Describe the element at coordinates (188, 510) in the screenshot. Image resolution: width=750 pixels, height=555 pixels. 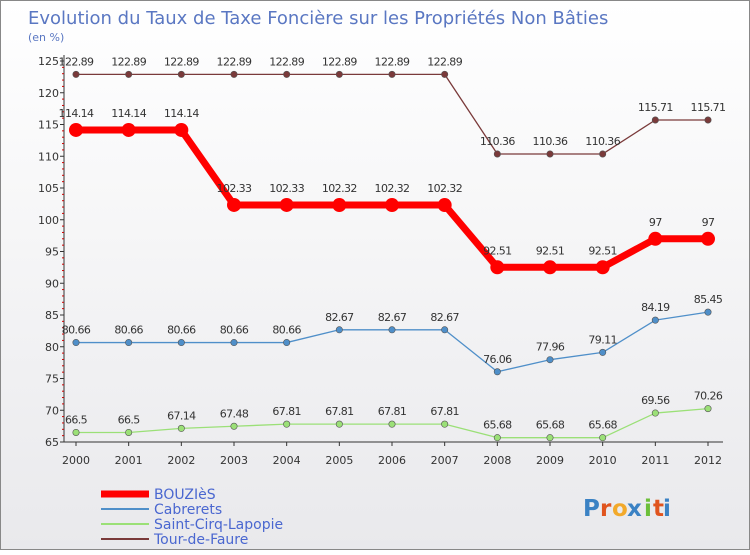
I see `legend-entry: Cabrerets` at that location.